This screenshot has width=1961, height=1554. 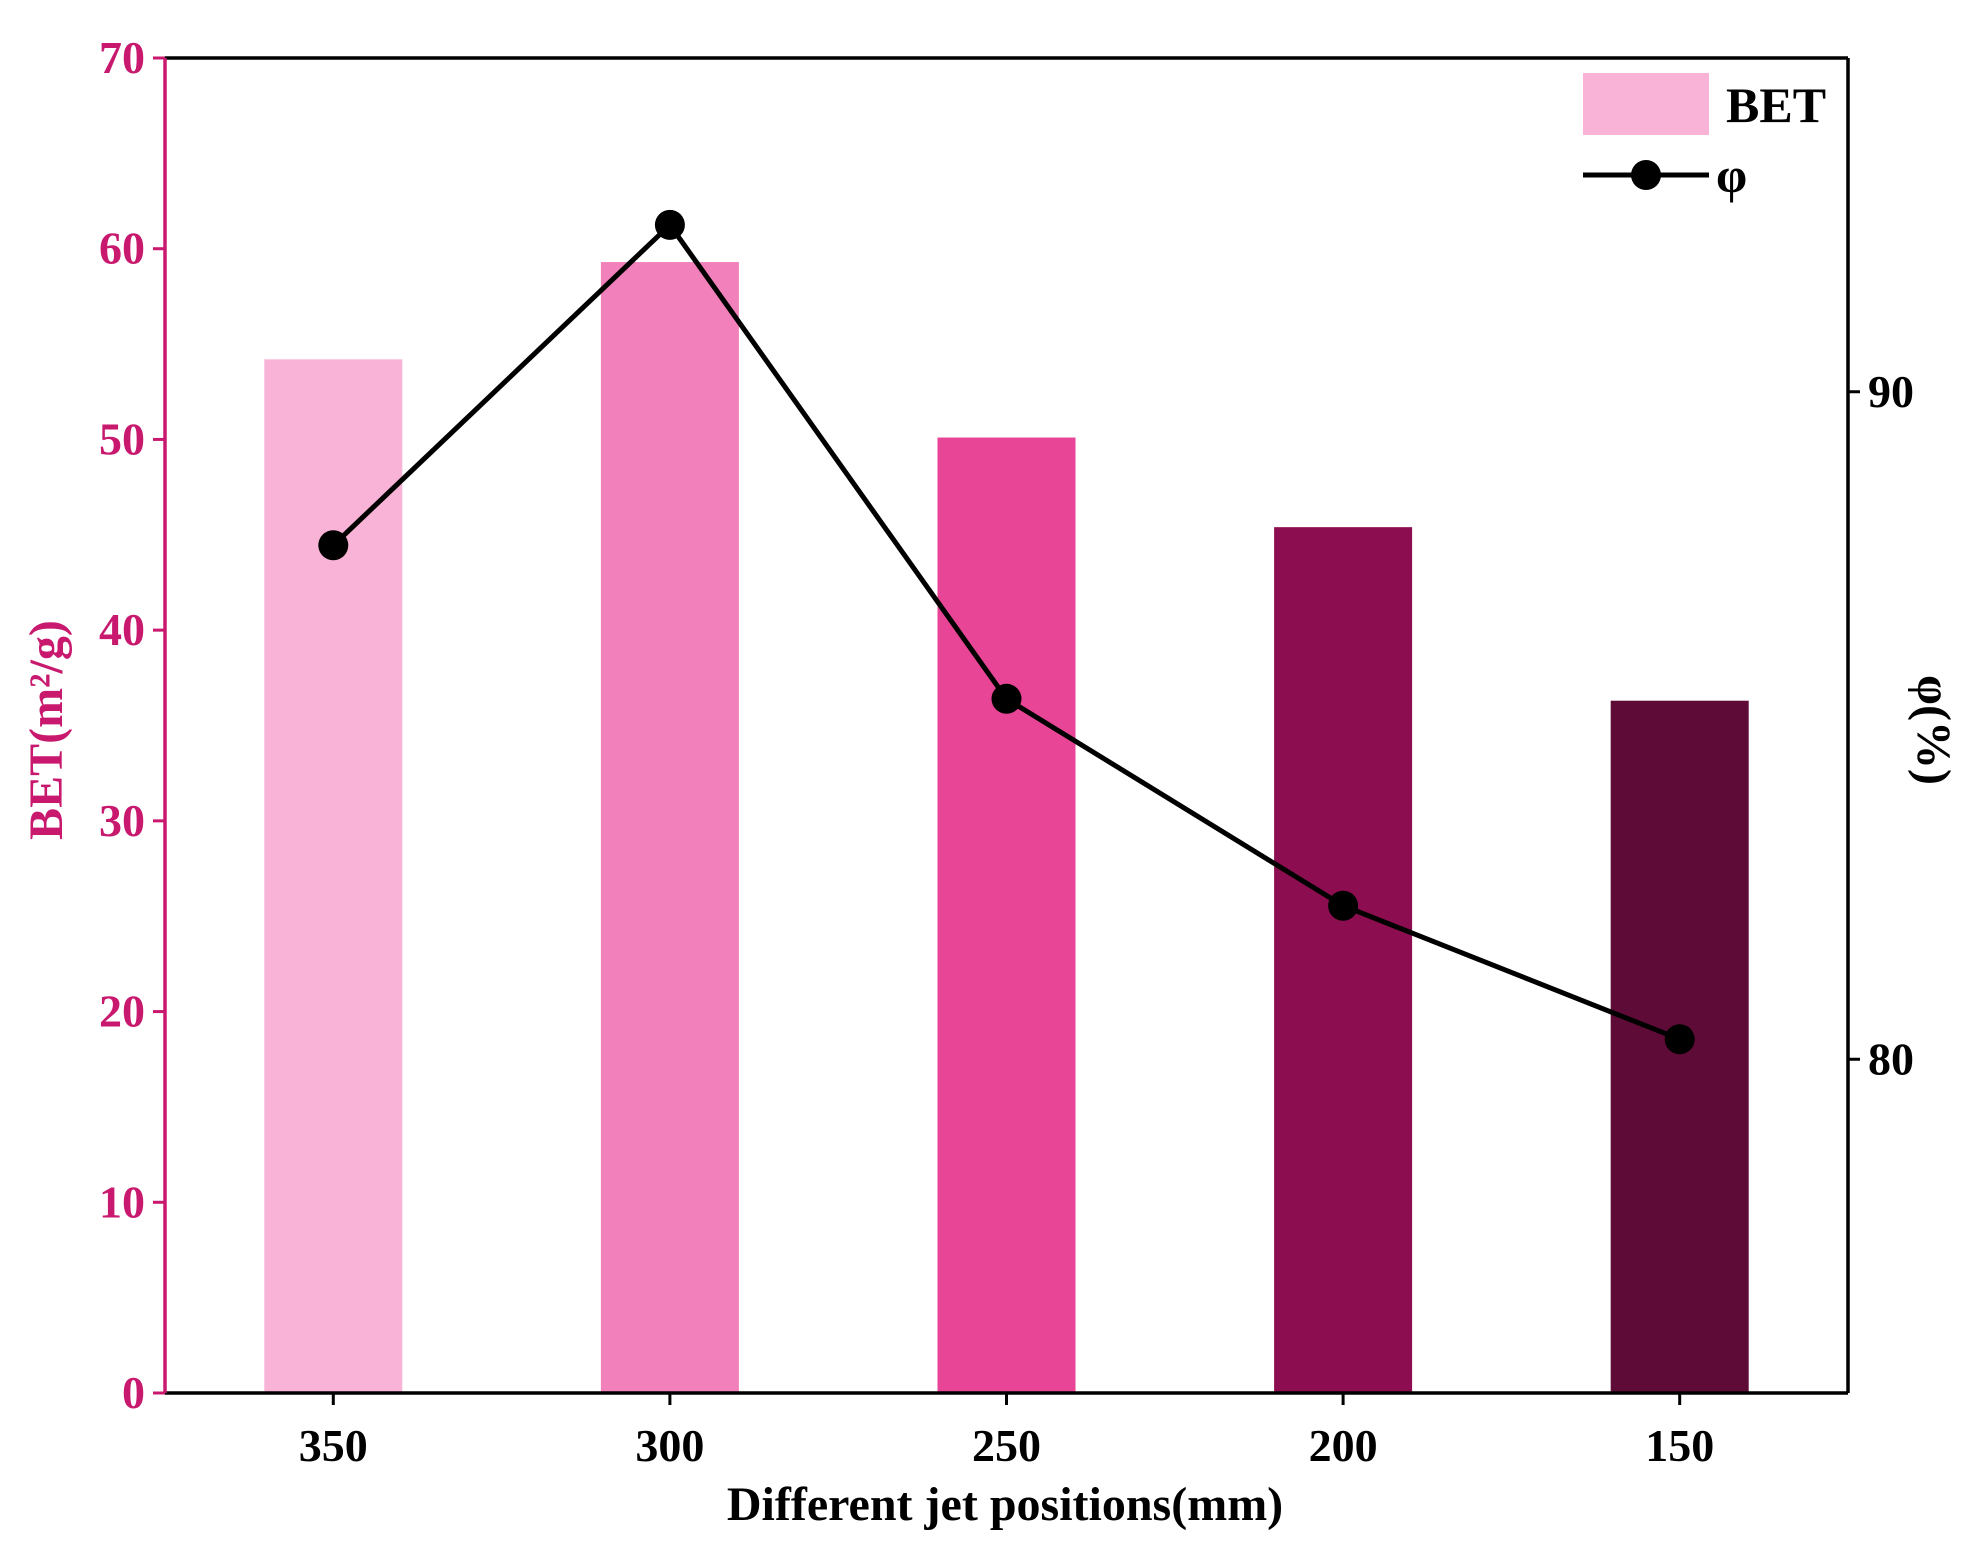 What do you see at coordinates (1891, 1058) in the screenshot?
I see `right-tick-label: 80` at bounding box center [1891, 1058].